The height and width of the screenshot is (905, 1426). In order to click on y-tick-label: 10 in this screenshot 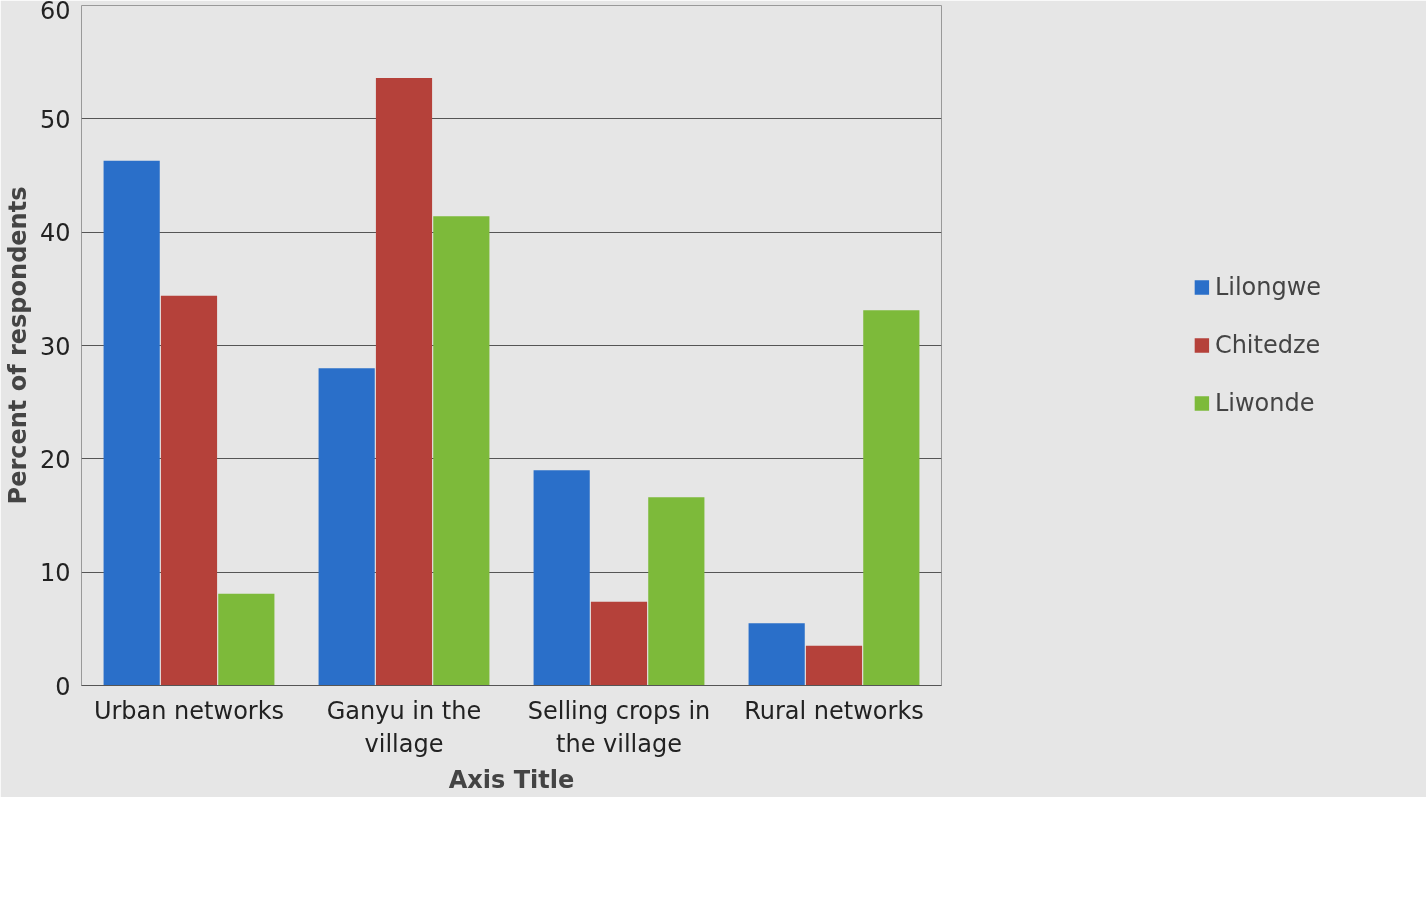, I will do `click(55, 573)`.